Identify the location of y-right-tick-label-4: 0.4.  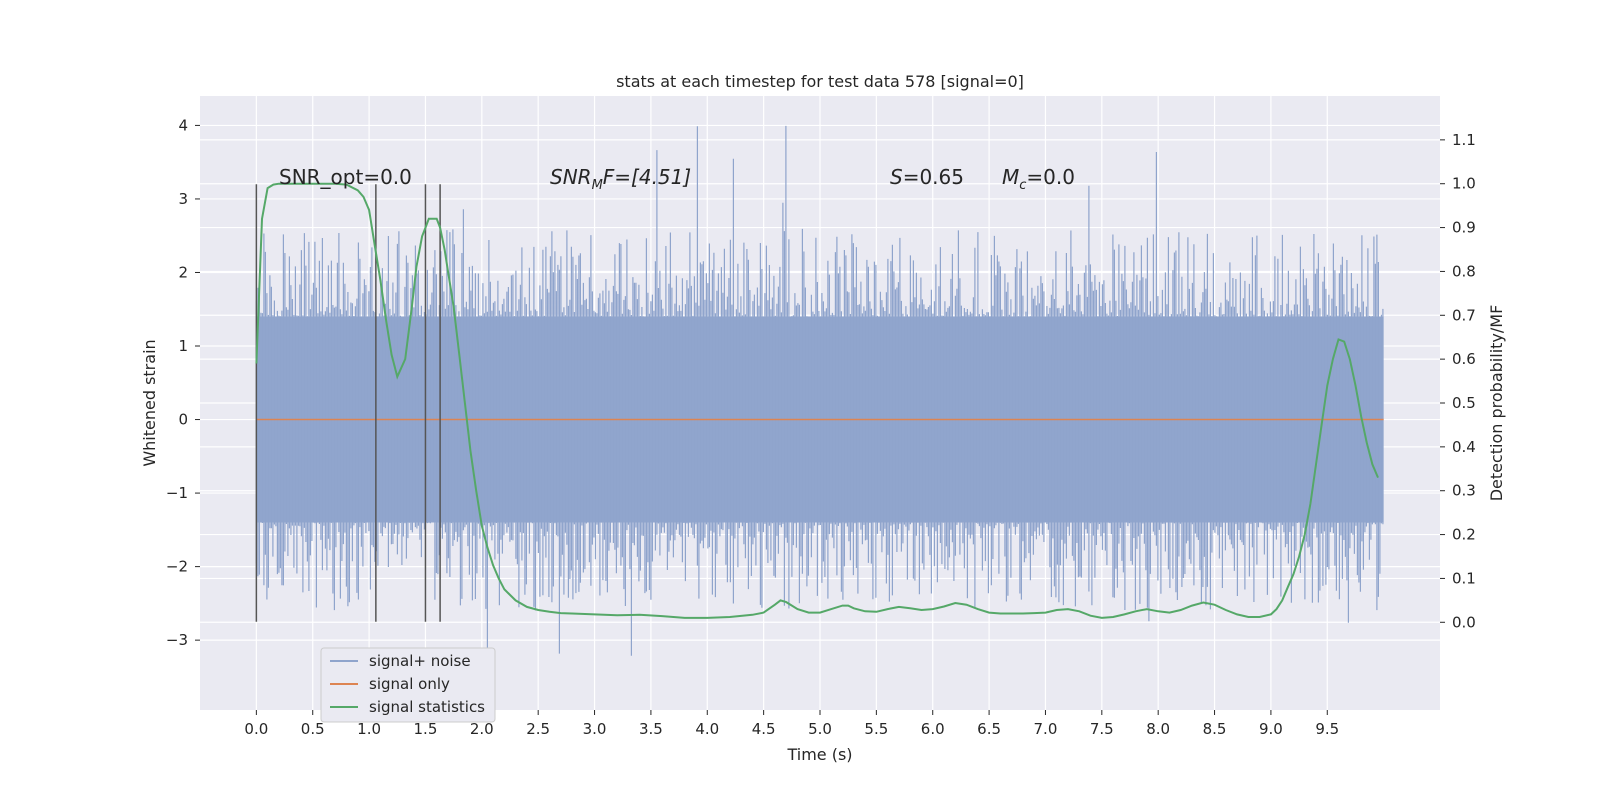
(1464, 447).